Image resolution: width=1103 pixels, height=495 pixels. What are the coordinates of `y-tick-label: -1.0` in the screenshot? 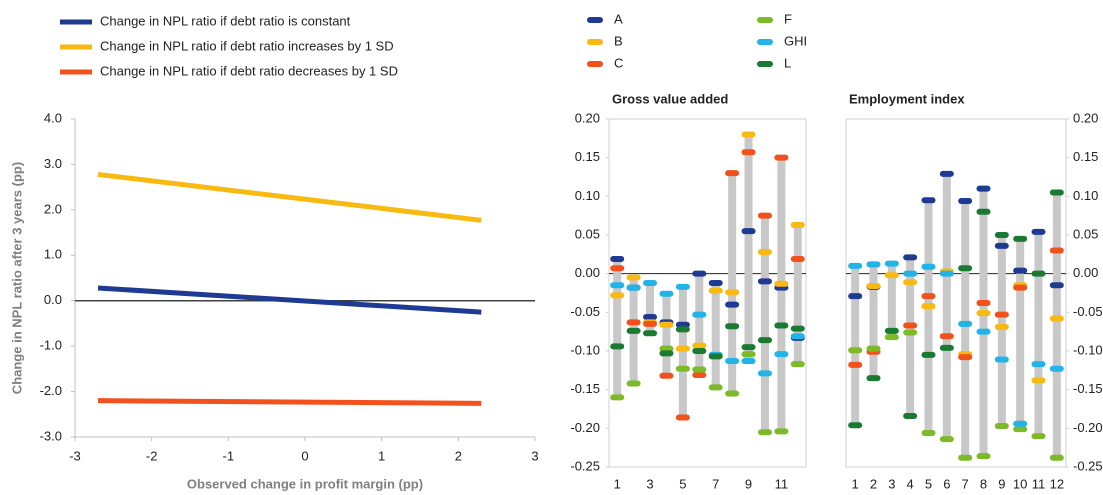 It's located at (51, 345).